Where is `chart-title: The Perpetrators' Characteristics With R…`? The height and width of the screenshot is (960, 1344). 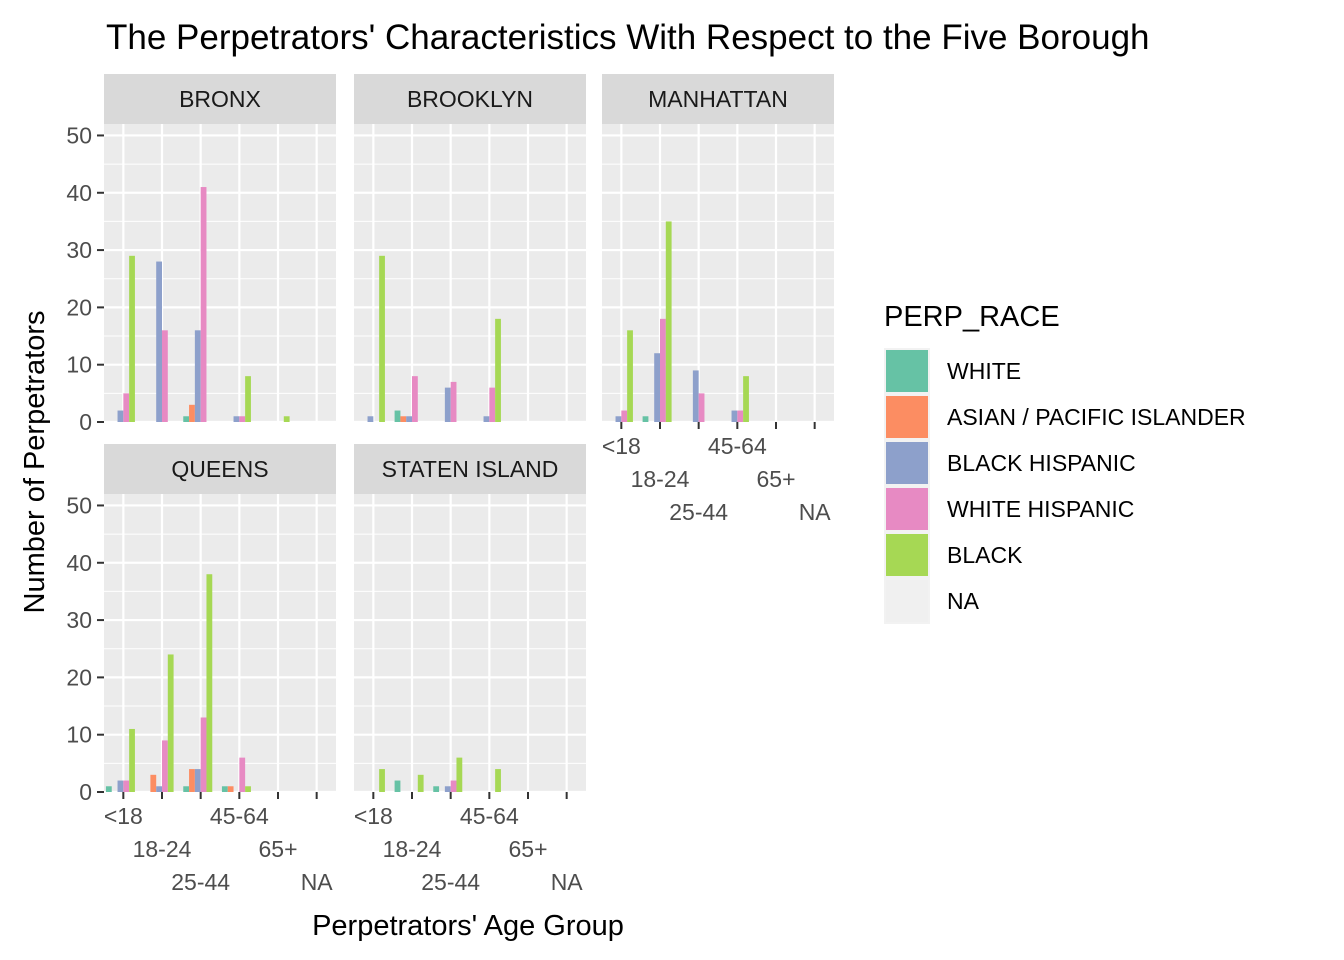
chart-title: The Perpetrators' Characteristics With R… is located at coordinates (628, 37).